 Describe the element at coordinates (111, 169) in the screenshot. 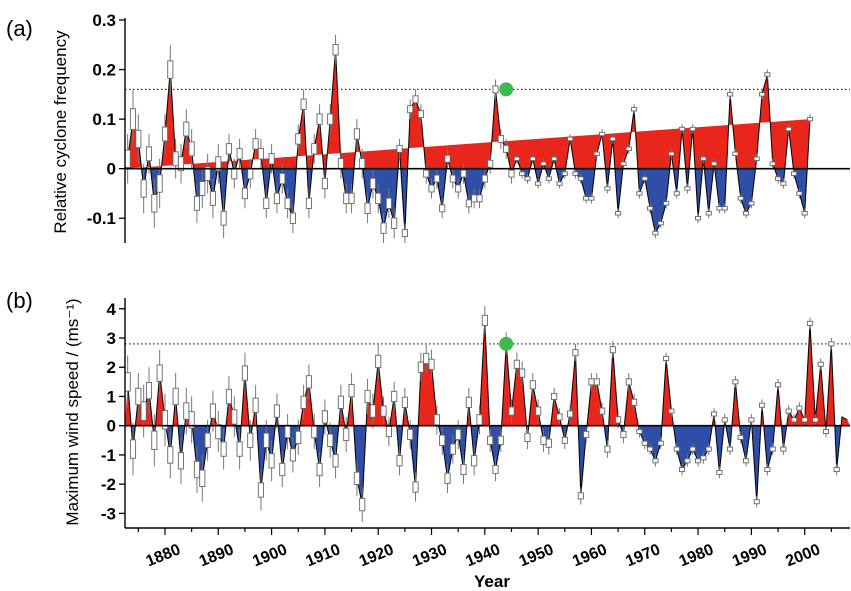

I see `y-tick-label: 0` at that location.